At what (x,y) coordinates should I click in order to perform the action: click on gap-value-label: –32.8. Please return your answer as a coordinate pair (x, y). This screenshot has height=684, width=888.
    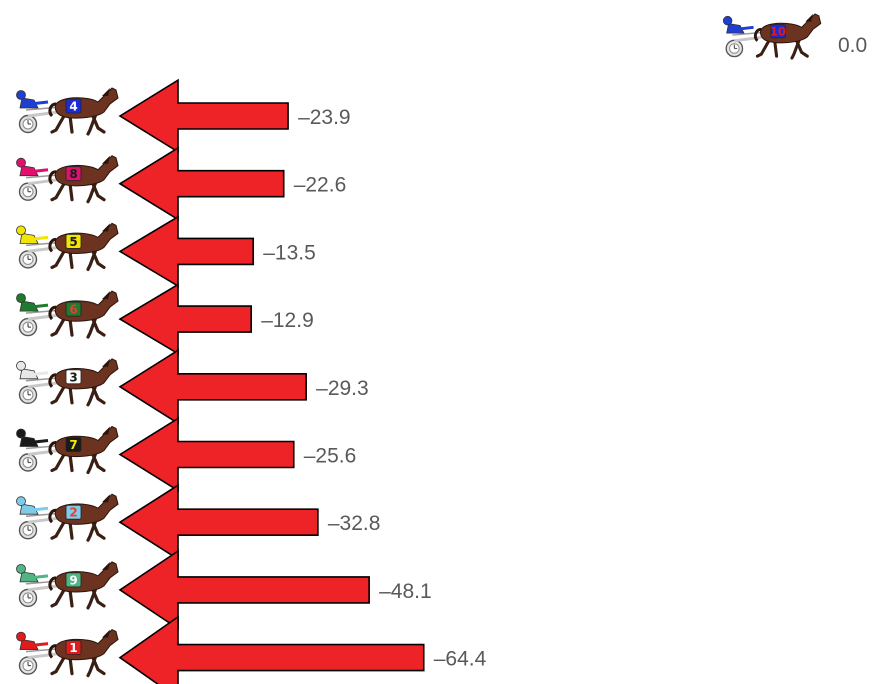
    Looking at the image, I should click on (354, 523).